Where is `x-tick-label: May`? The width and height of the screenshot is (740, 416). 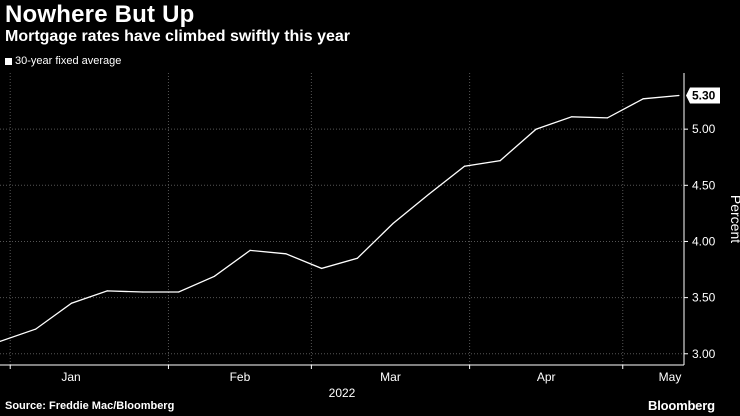 x-tick-label: May is located at coordinates (670, 377).